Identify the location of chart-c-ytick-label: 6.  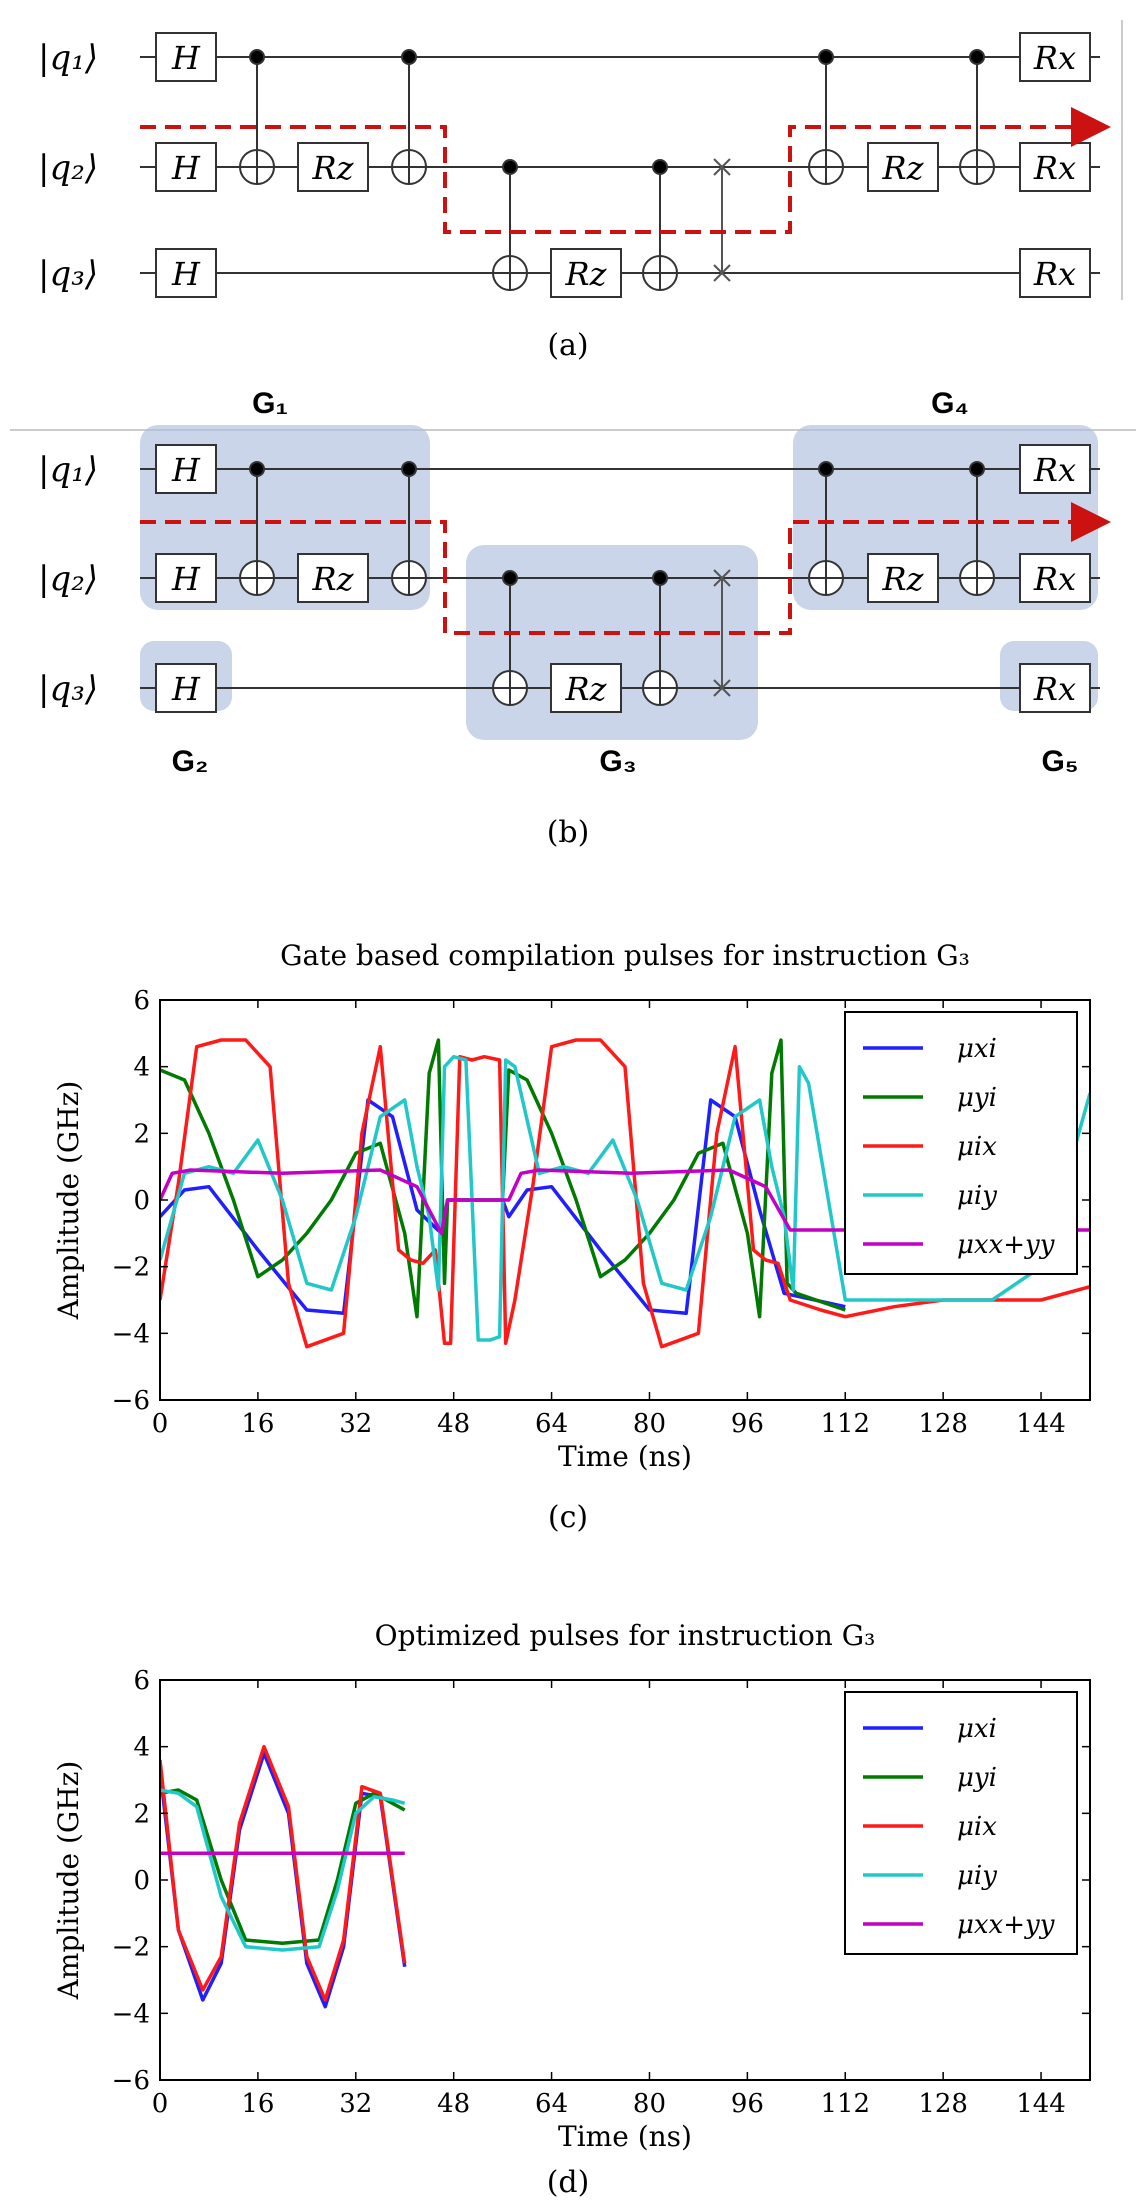
(141, 1001).